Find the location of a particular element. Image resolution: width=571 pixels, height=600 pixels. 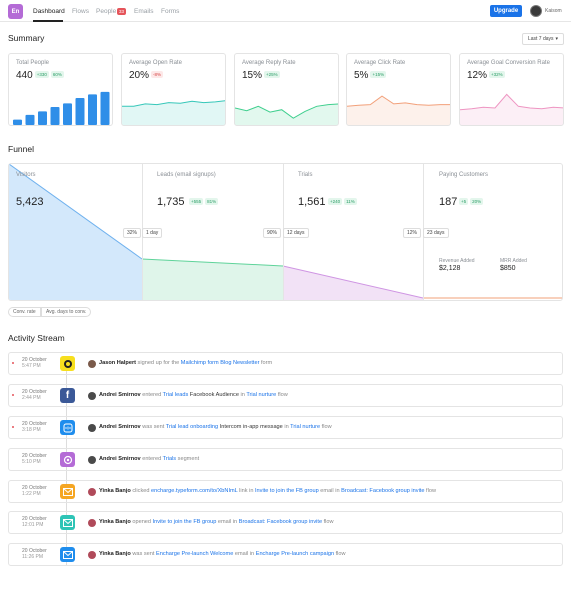

activity-text-part: link in is located at coordinates (246, 491).